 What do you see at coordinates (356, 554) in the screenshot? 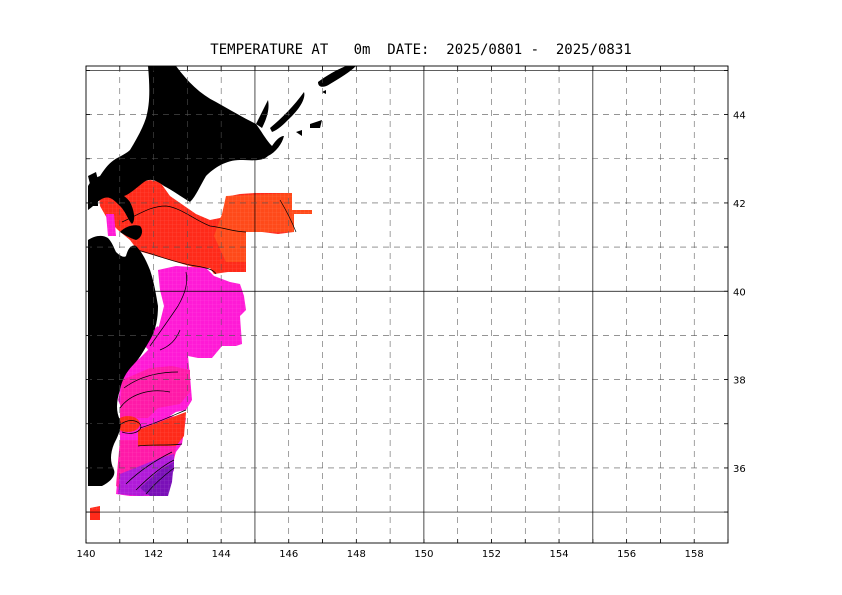
I see `longitude-label: 148` at bounding box center [356, 554].